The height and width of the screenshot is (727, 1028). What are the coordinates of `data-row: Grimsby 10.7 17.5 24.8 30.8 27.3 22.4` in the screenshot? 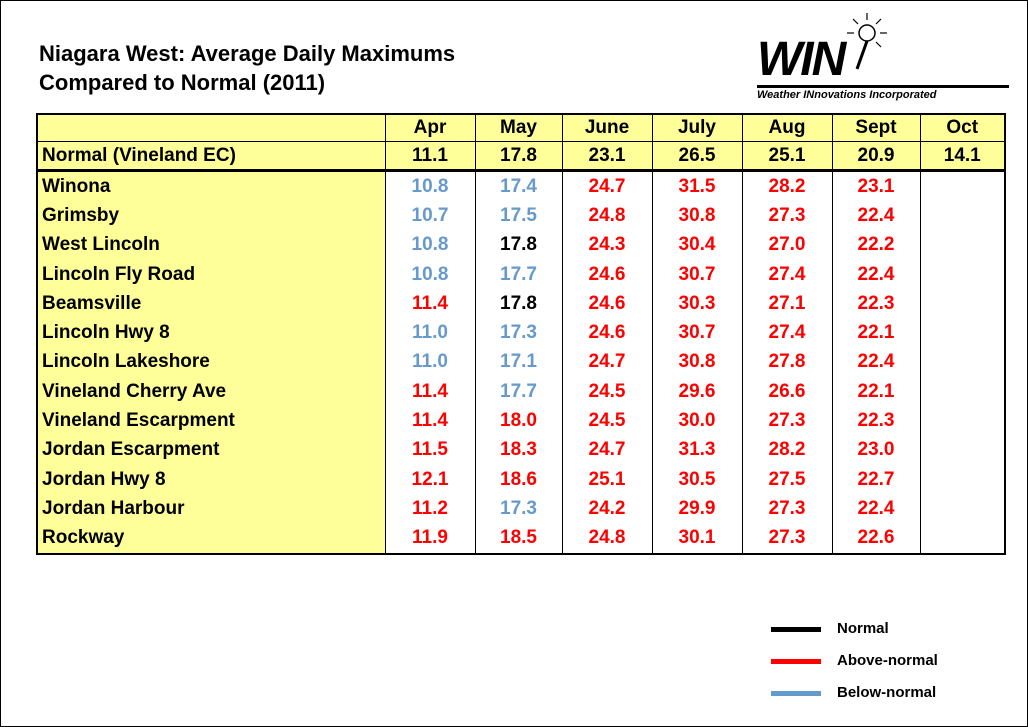 It's located at (521, 216).